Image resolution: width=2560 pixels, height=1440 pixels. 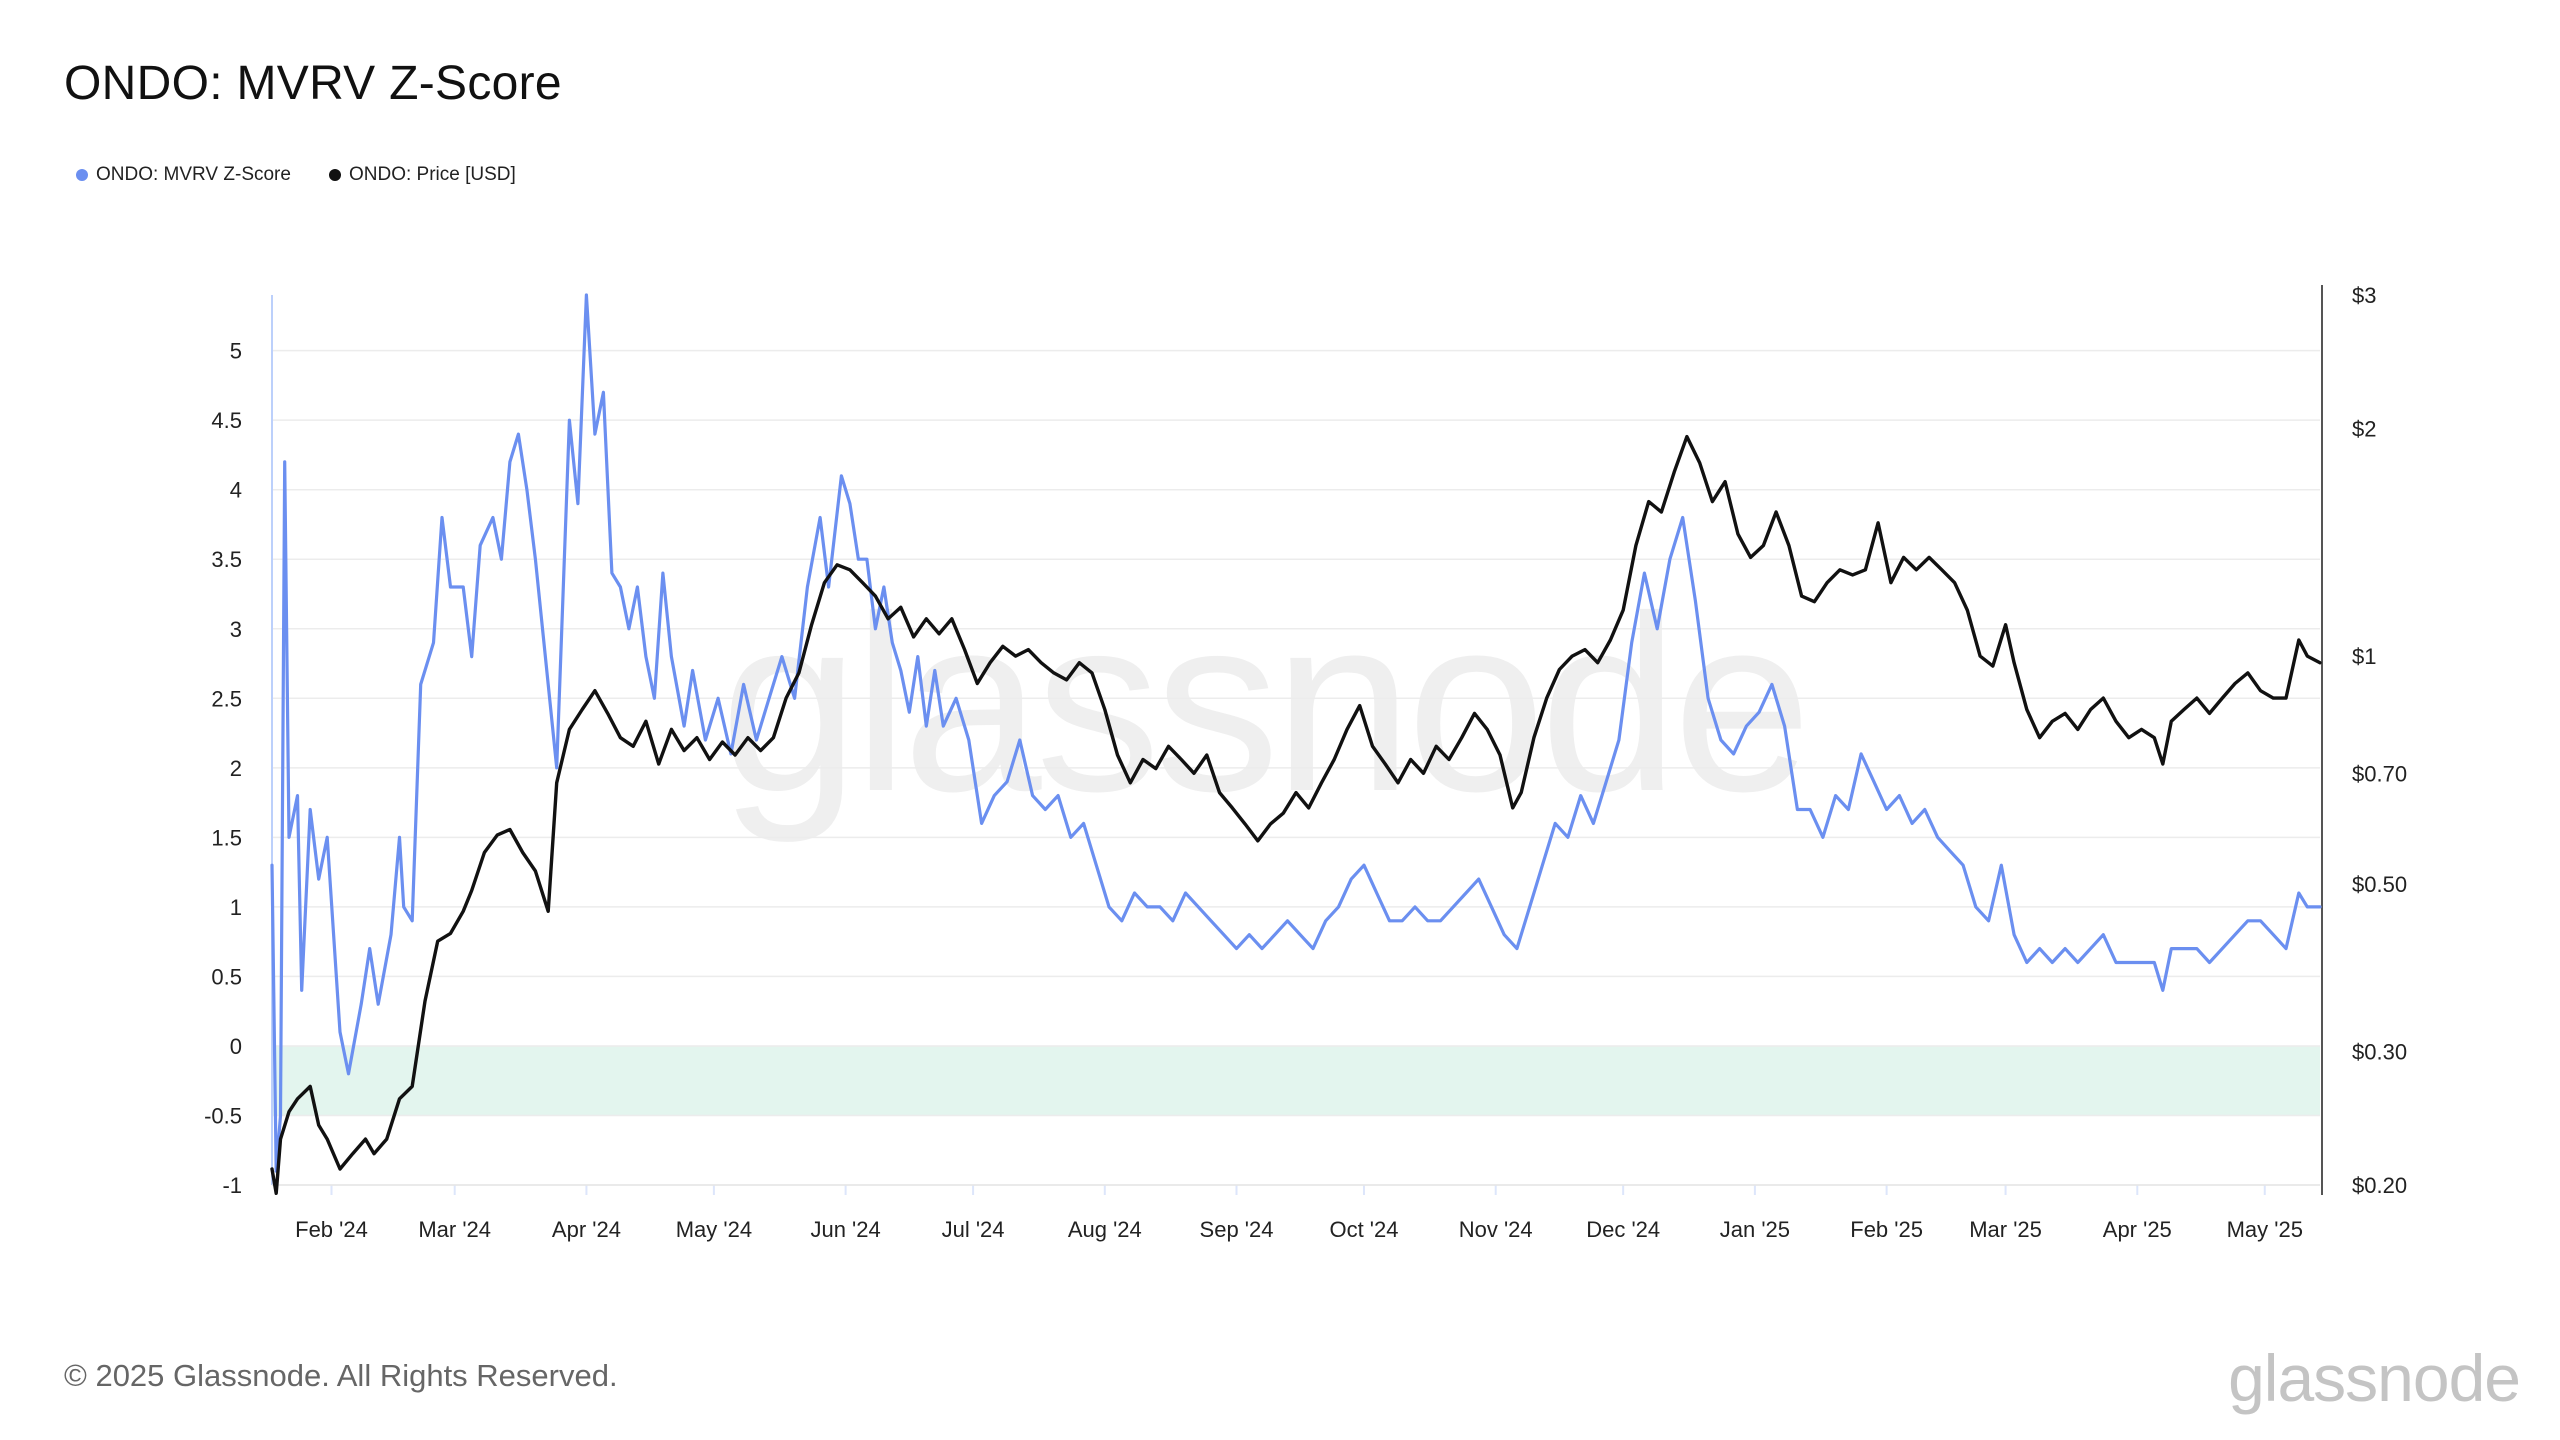 What do you see at coordinates (2005, 1229) in the screenshot?
I see `x-tick-label: Mar '25` at bounding box center [2005, 1229].